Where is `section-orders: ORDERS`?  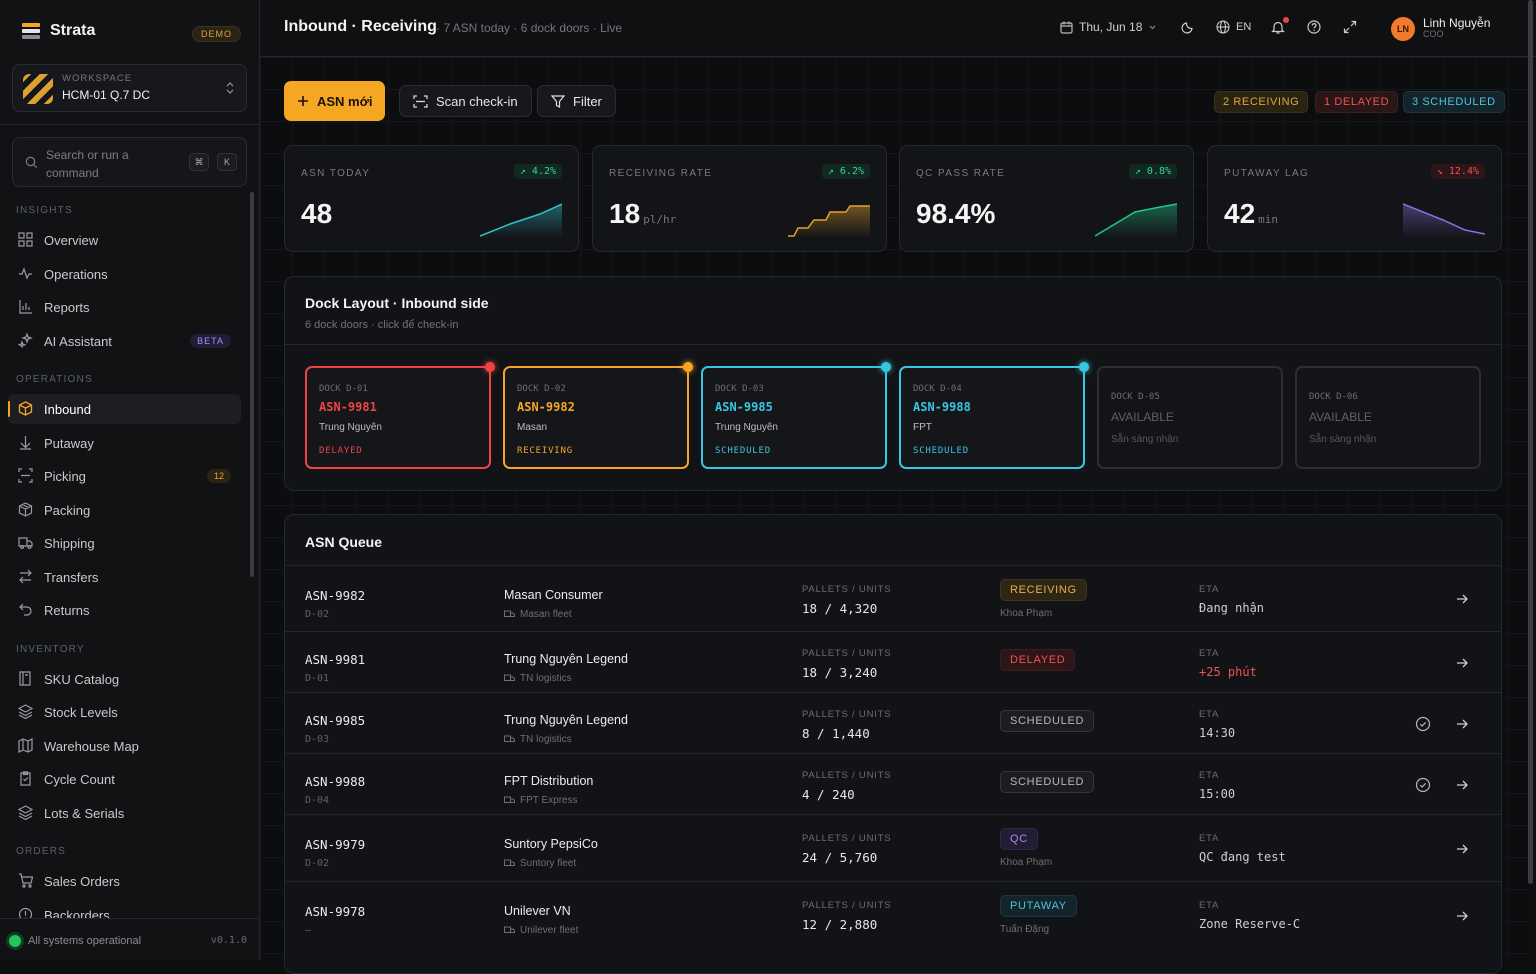
section-orders: ORDERS is located at coordinates (41, 851).